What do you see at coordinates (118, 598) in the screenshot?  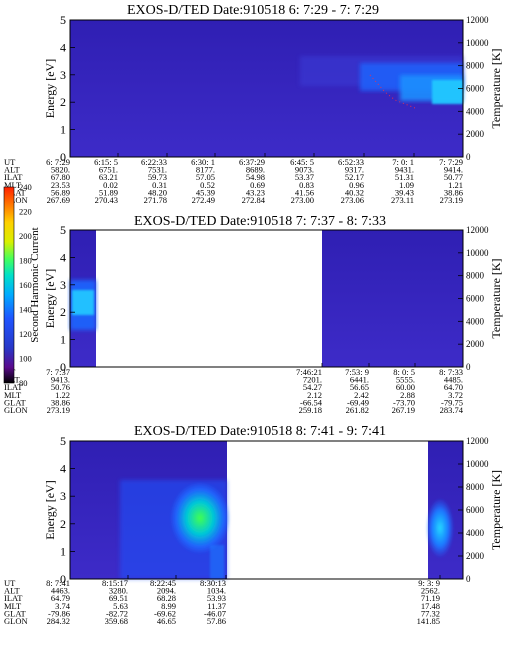 I see `ephemeris-cell: 69.51` at bounding box center [118, 598].